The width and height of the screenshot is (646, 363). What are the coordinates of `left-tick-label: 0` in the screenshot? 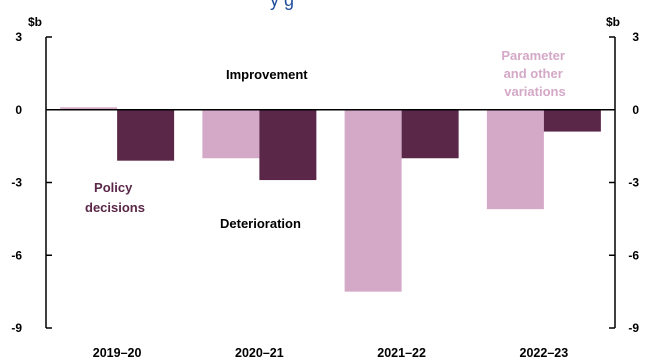 It's located at (18, 110).